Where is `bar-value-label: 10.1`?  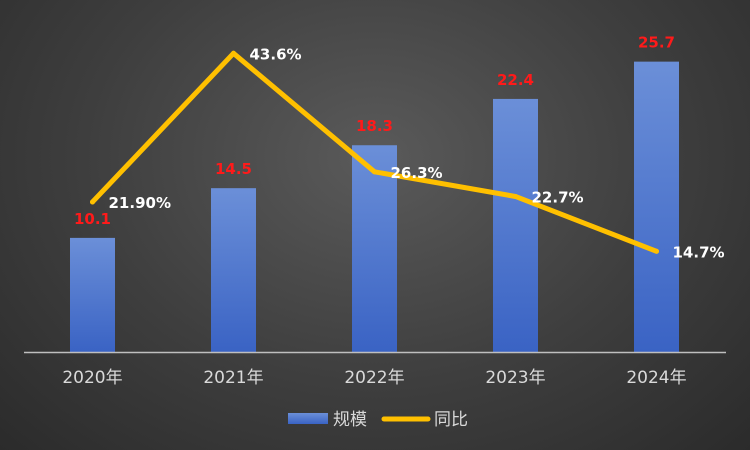 bar-value-label: 10.1 is located at coordinates (92, 219).